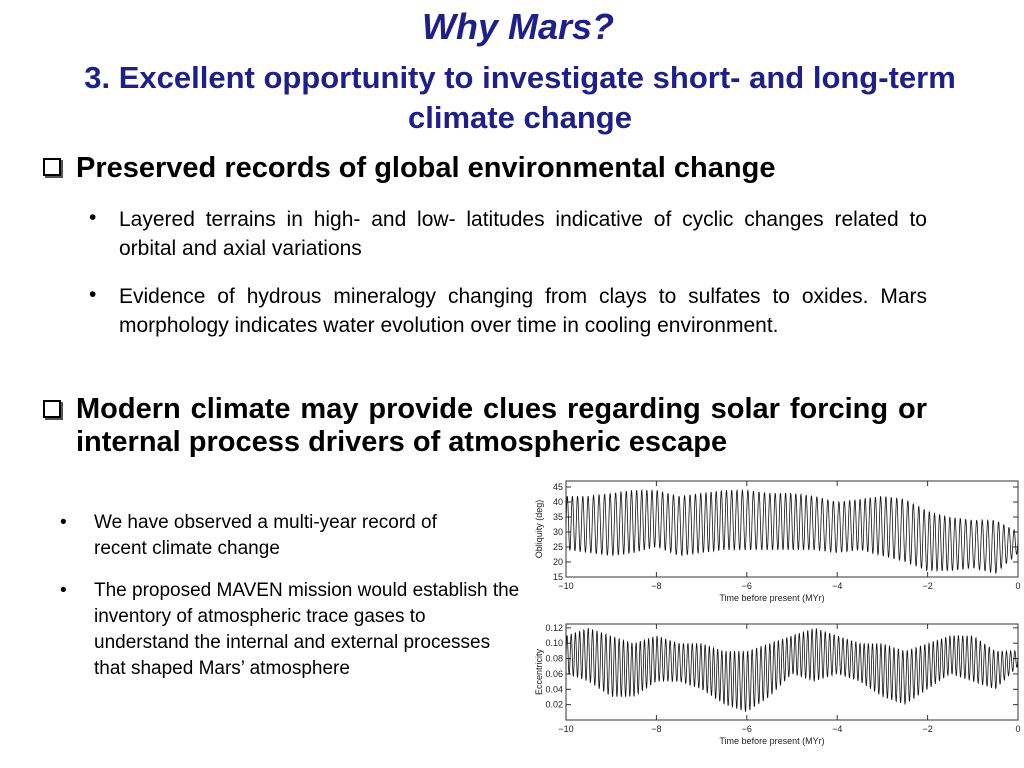 The height and width of the screenshot is (768, 1024). Describe the element at coordinates (518, 26) in the screenshot. I see `slide-title: Why Mars?` at that location.